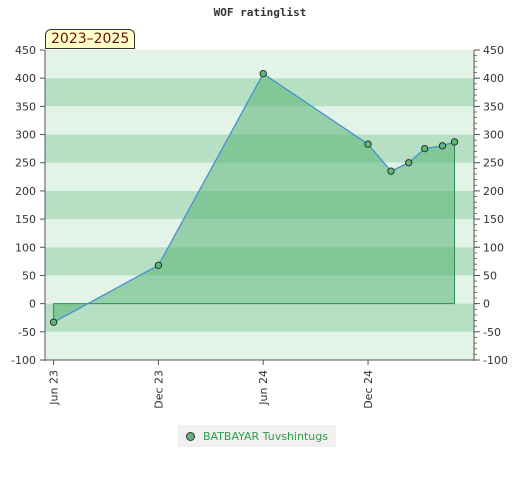 The width and height of the screenshot is (520, 480). I want to click on y-tick-label-left: 450, so click(25, 50).